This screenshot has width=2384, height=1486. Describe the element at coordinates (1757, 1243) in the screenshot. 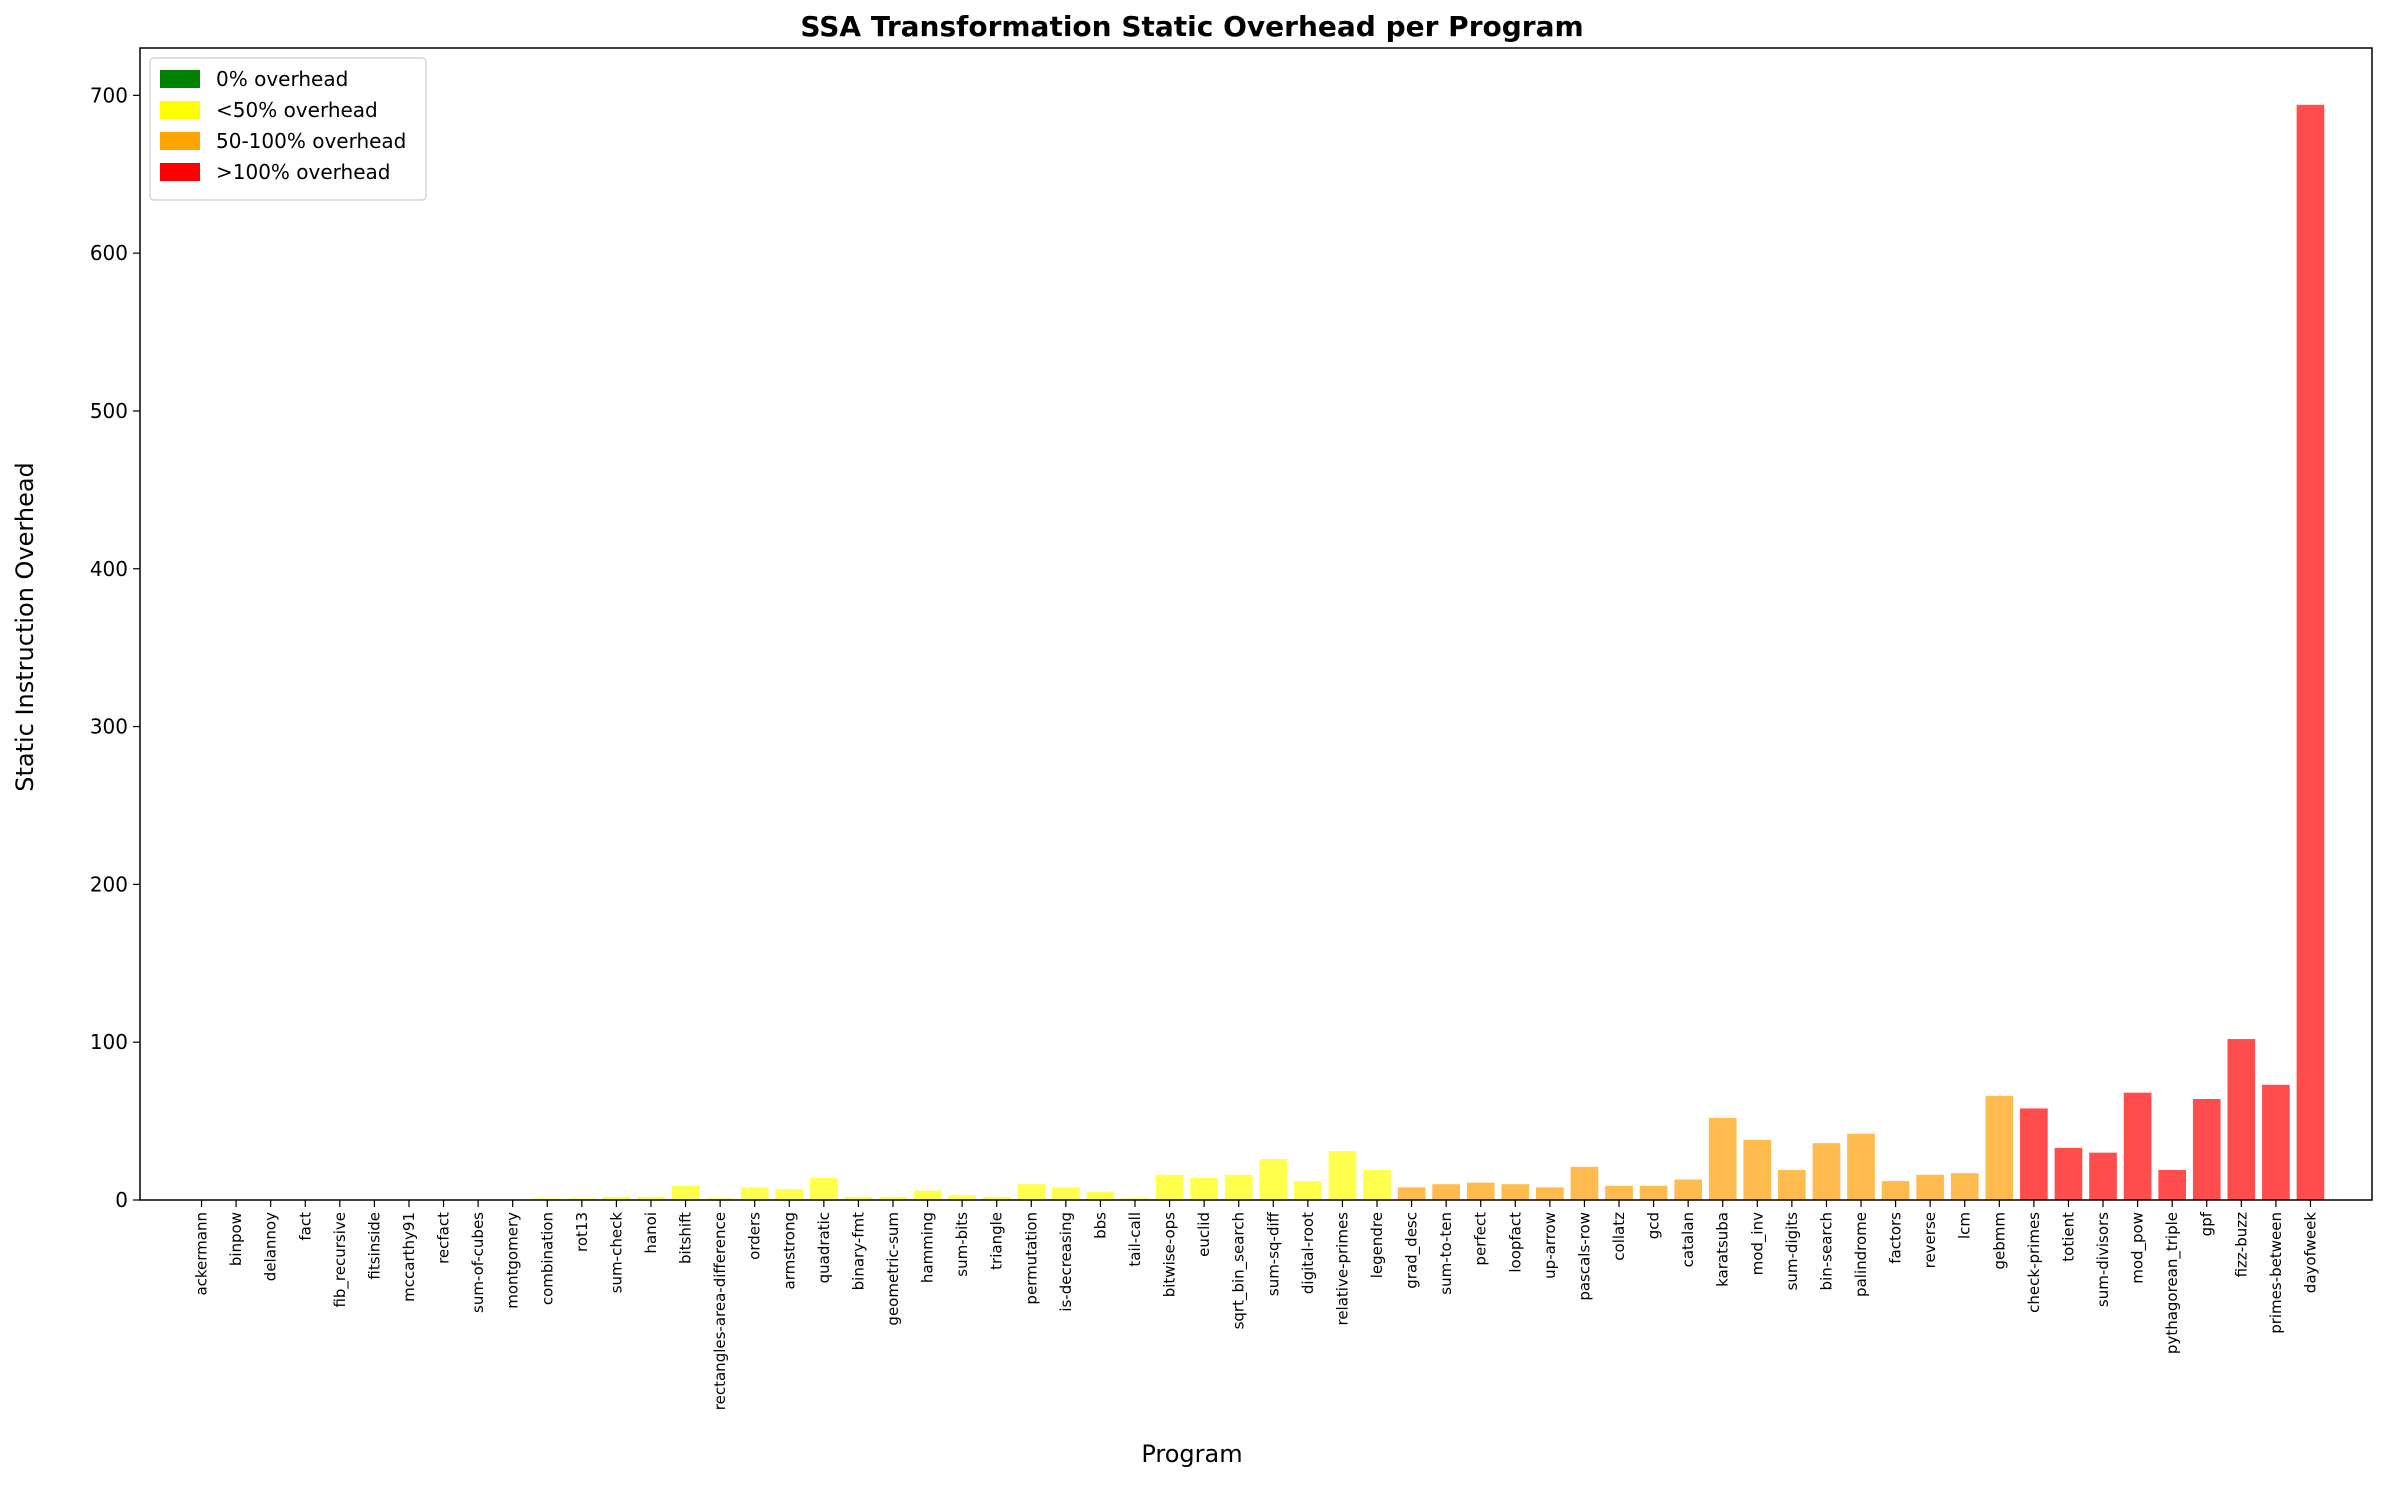

I see `x-tick-label: mod_inv` at that location.